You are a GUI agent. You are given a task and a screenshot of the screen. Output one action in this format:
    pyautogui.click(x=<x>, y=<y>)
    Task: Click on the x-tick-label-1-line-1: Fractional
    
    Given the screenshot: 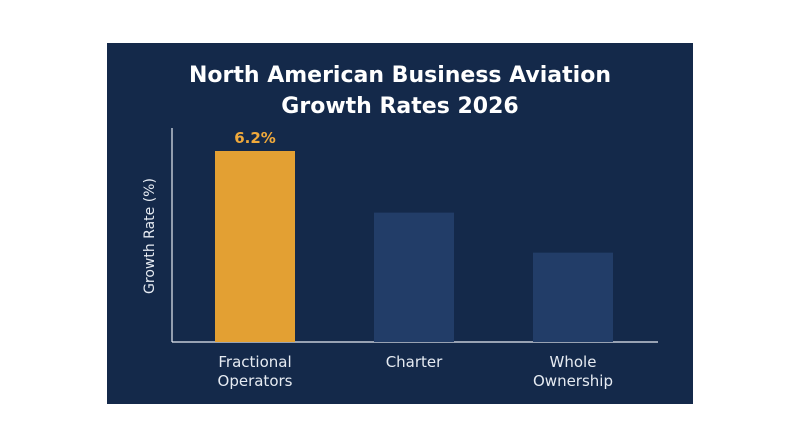 What is the action you would take?
    pyautogui.click(x=254, y=362)
    